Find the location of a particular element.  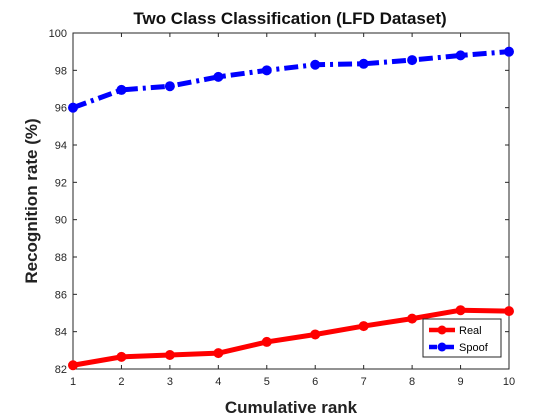

chart-title: Two Class Classification (LFD Dataset) is located at coordinates (289, 18).